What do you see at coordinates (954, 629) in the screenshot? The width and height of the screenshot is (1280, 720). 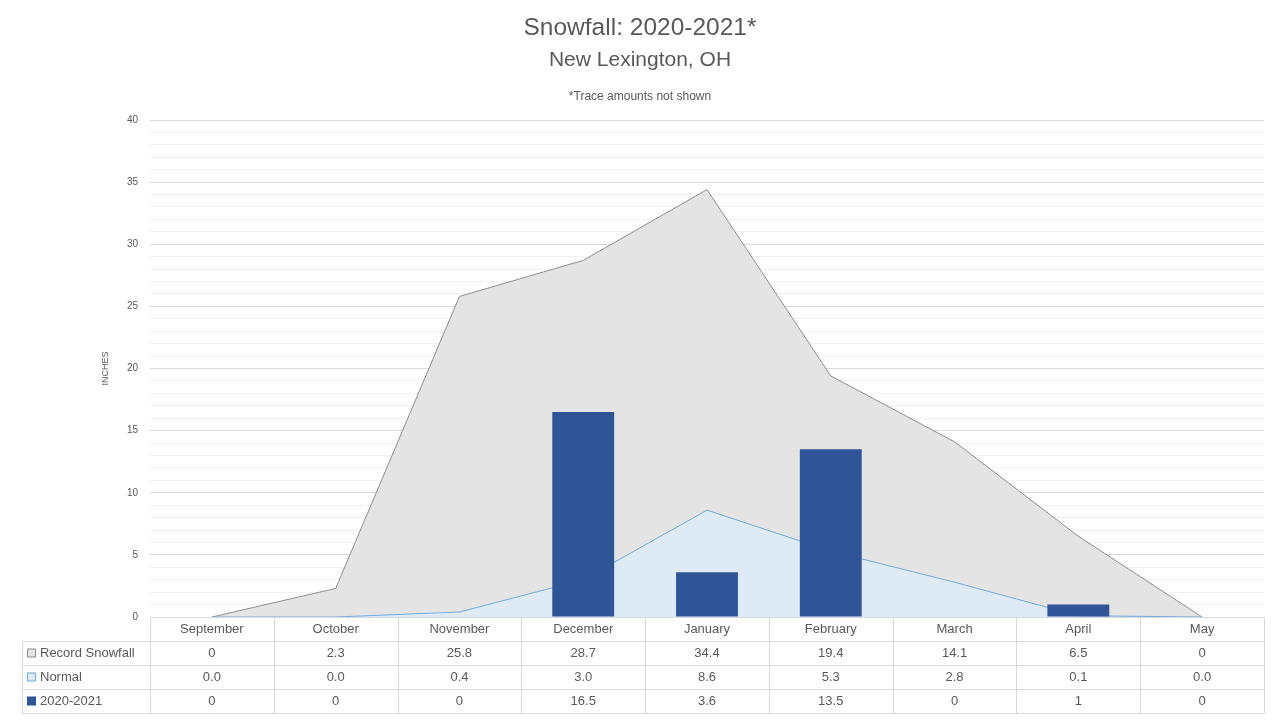 I see `x-tick-label: March` at bounding box center [954, 629].